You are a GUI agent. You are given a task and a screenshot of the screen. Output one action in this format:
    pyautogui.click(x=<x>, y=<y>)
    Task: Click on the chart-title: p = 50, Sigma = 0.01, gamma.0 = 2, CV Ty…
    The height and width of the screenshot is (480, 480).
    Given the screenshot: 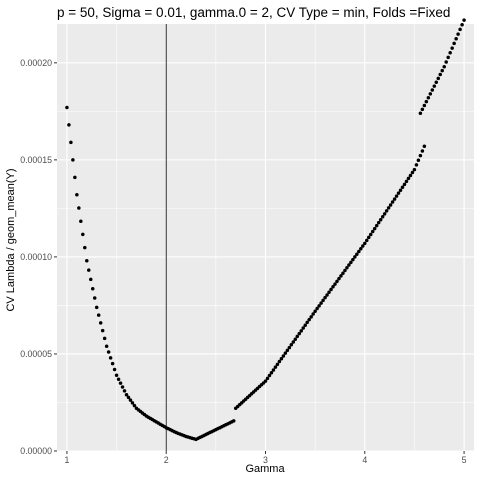 What is the action you would take?
    pyautogui.click(x=253, y=12)
    